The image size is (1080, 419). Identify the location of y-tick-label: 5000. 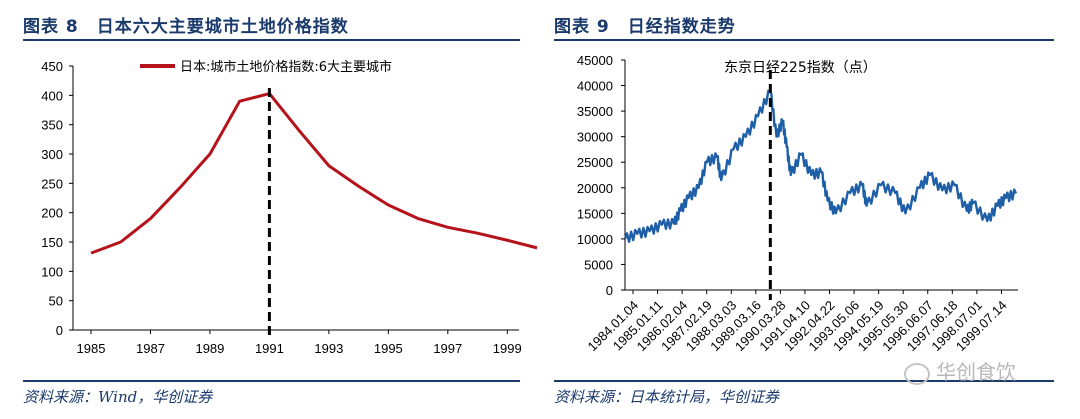
(598, 264).